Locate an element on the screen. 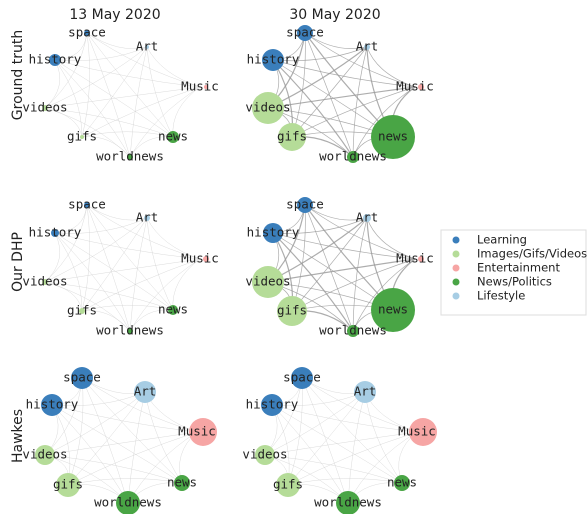 This screenshot has width=587, height=514. node-label: gifs is located at coordinates (68, 484).